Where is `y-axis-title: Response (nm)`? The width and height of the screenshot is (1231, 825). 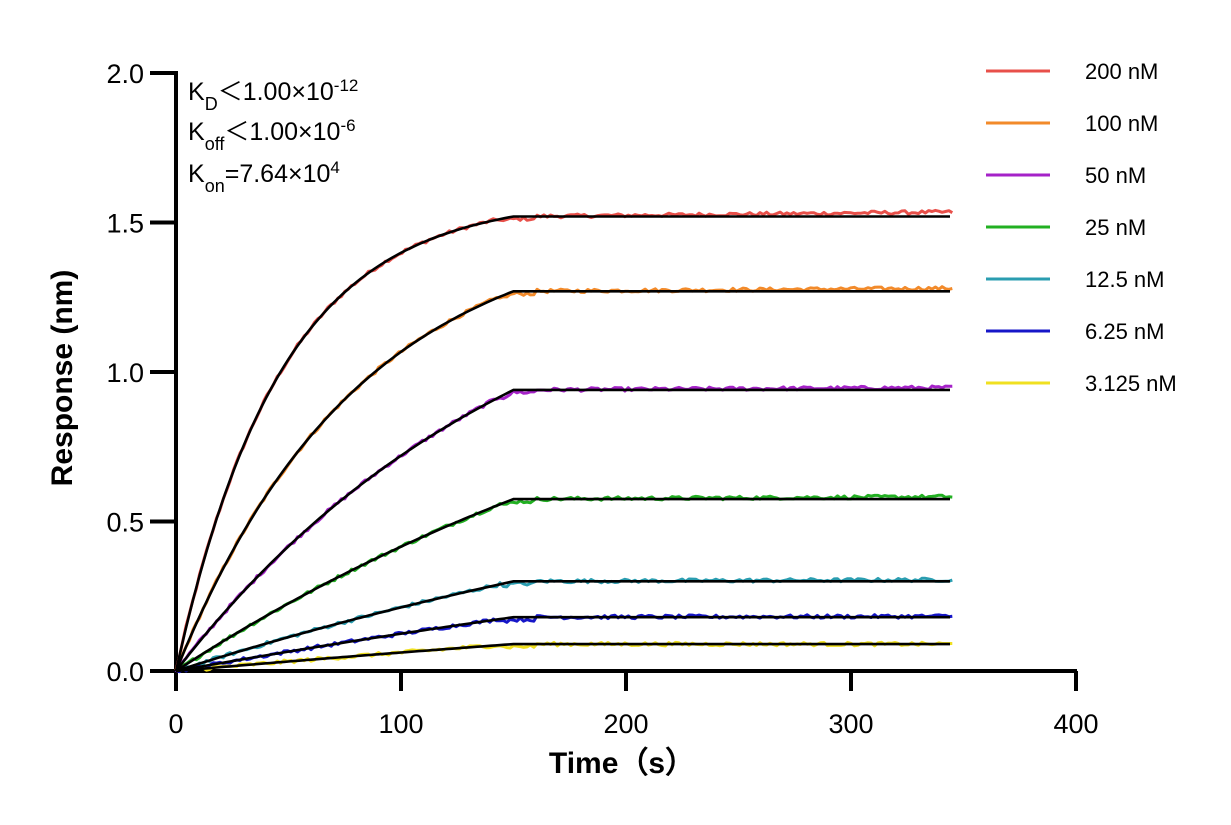
y-axis-title: Response (nm) is located at coordinates (62, 378).